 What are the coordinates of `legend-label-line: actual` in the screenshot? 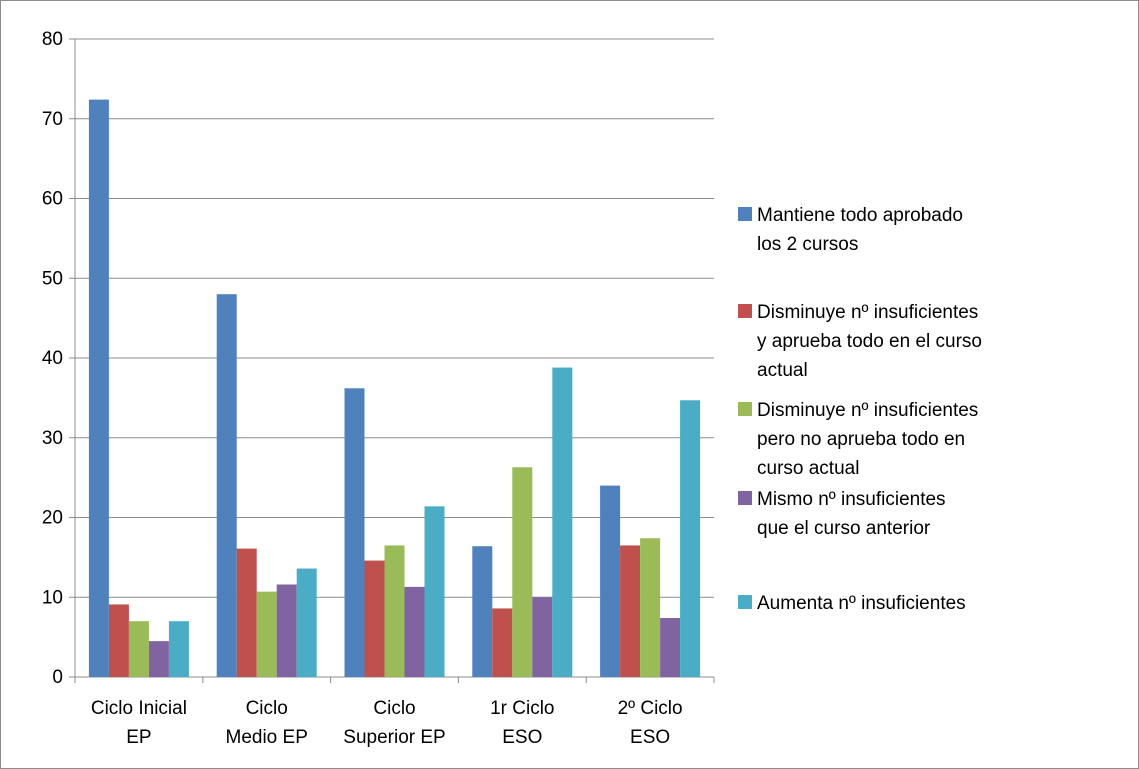 It's located at (782, 370).